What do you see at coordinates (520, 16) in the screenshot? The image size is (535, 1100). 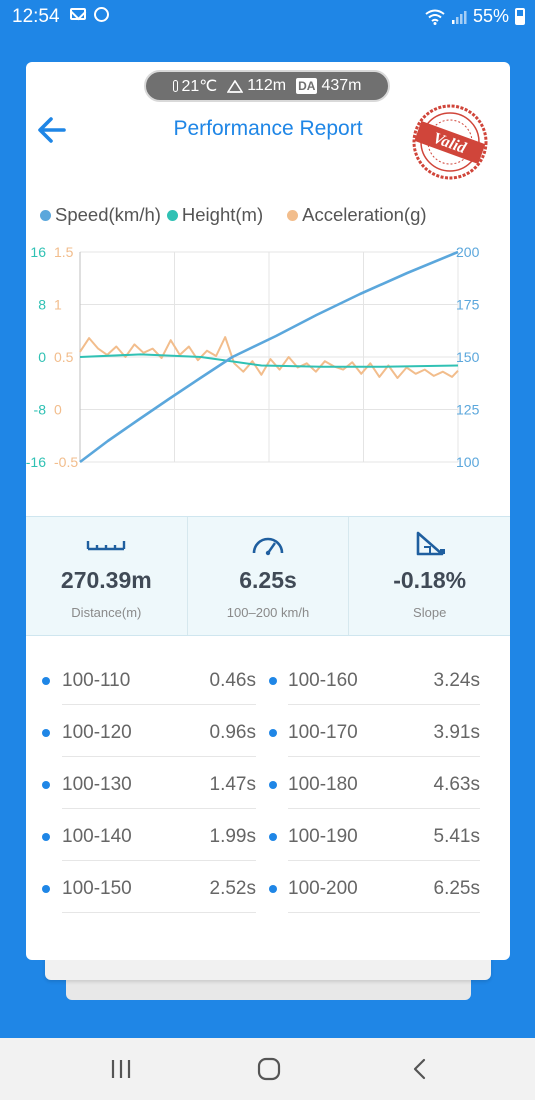 I see `battery-icon` at bounding box center [520, 16].